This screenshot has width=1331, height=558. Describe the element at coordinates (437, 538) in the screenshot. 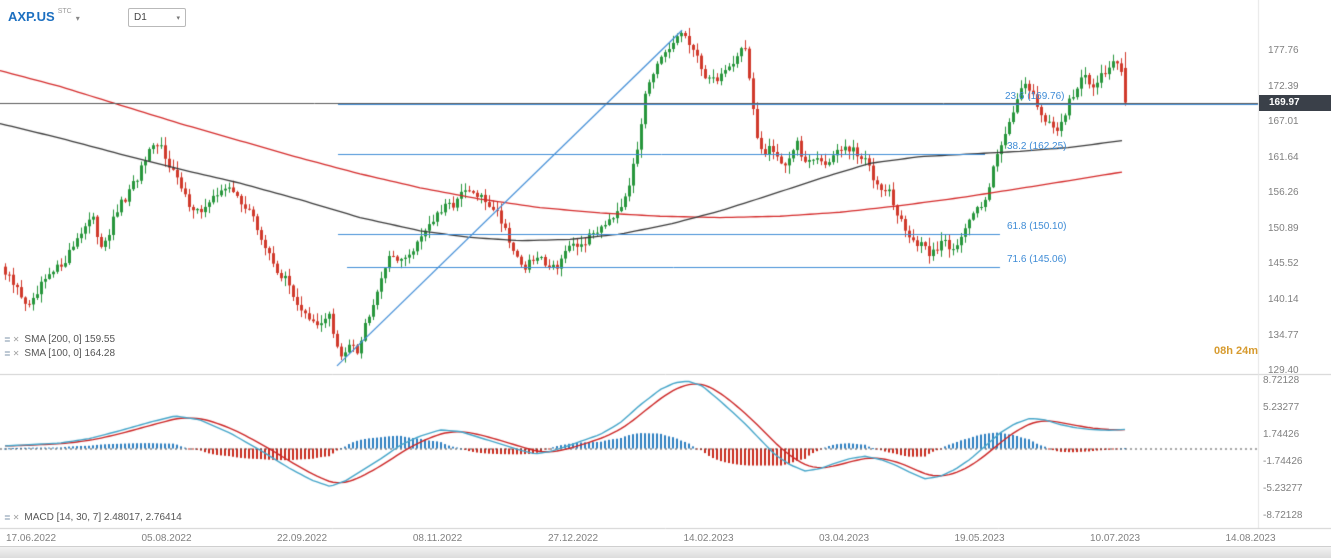

I see `date-axis-label: 08.11.2022` at that location.